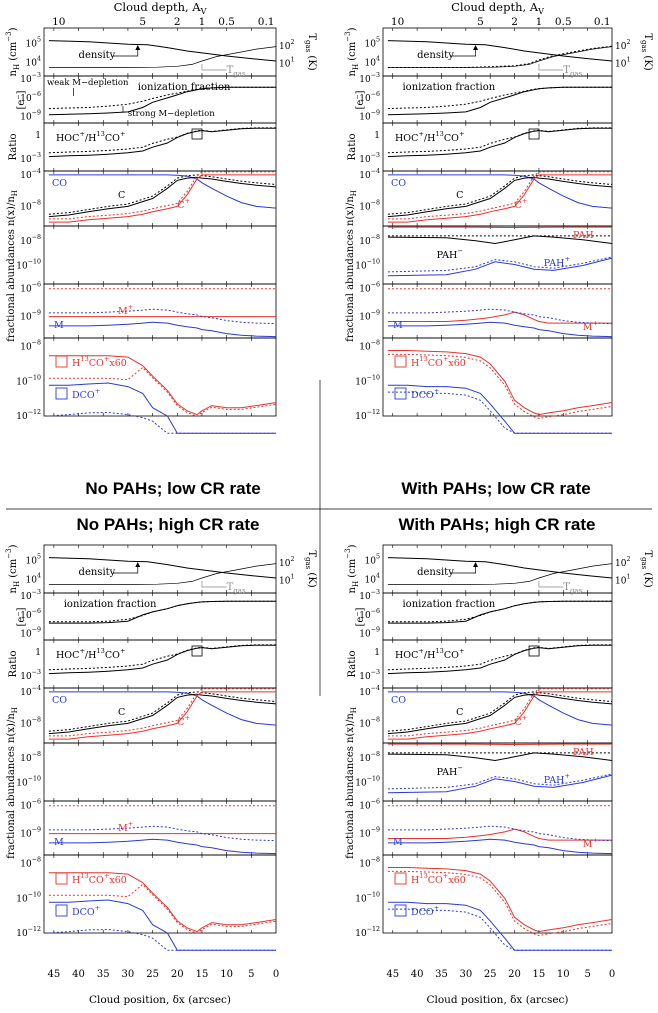  Describe the element at coordinates (177, 22) in the screenshot. I see `top-tick-label: 2` at that location.